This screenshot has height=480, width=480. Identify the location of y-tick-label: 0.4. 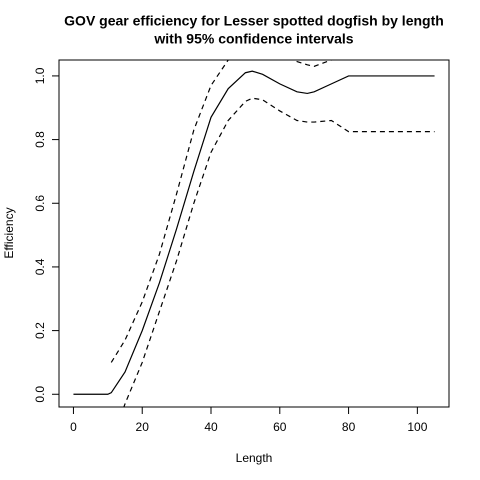
(40, 266).